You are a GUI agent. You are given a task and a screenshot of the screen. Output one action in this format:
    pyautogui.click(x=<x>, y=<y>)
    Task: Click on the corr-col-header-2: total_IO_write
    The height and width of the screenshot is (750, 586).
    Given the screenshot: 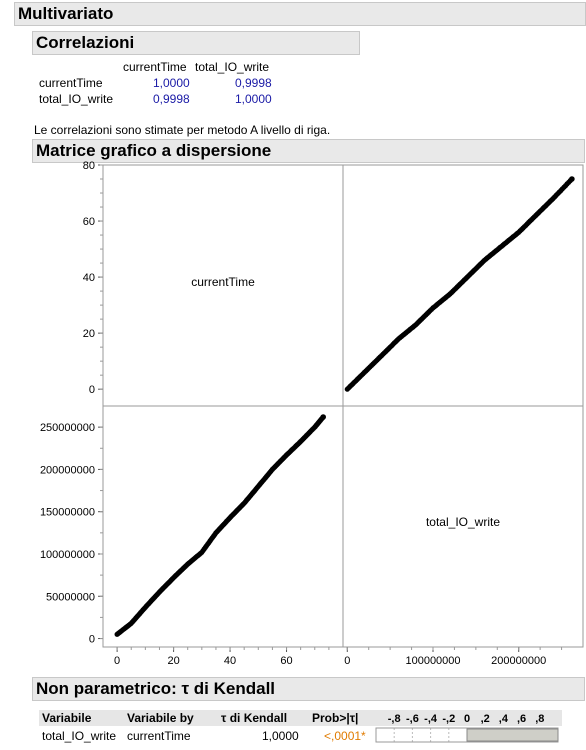 What is the action you would take?
    pyautogui.click(x=232, y=67)
    